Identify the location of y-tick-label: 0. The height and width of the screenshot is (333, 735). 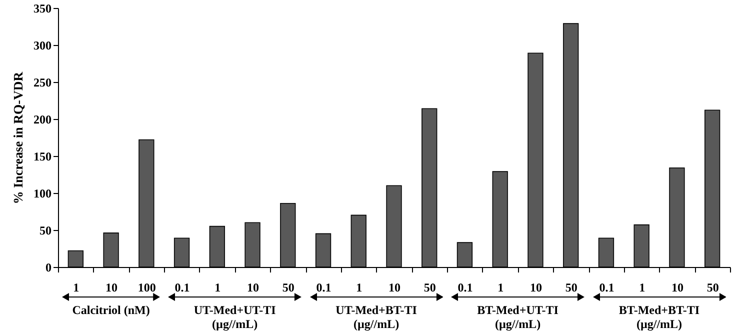
(49, 267).